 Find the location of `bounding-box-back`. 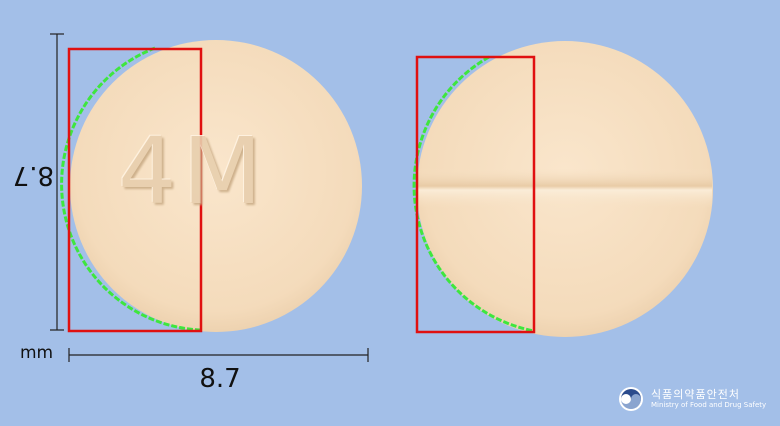

bounding-box-back is located at coordinates (475, 194).